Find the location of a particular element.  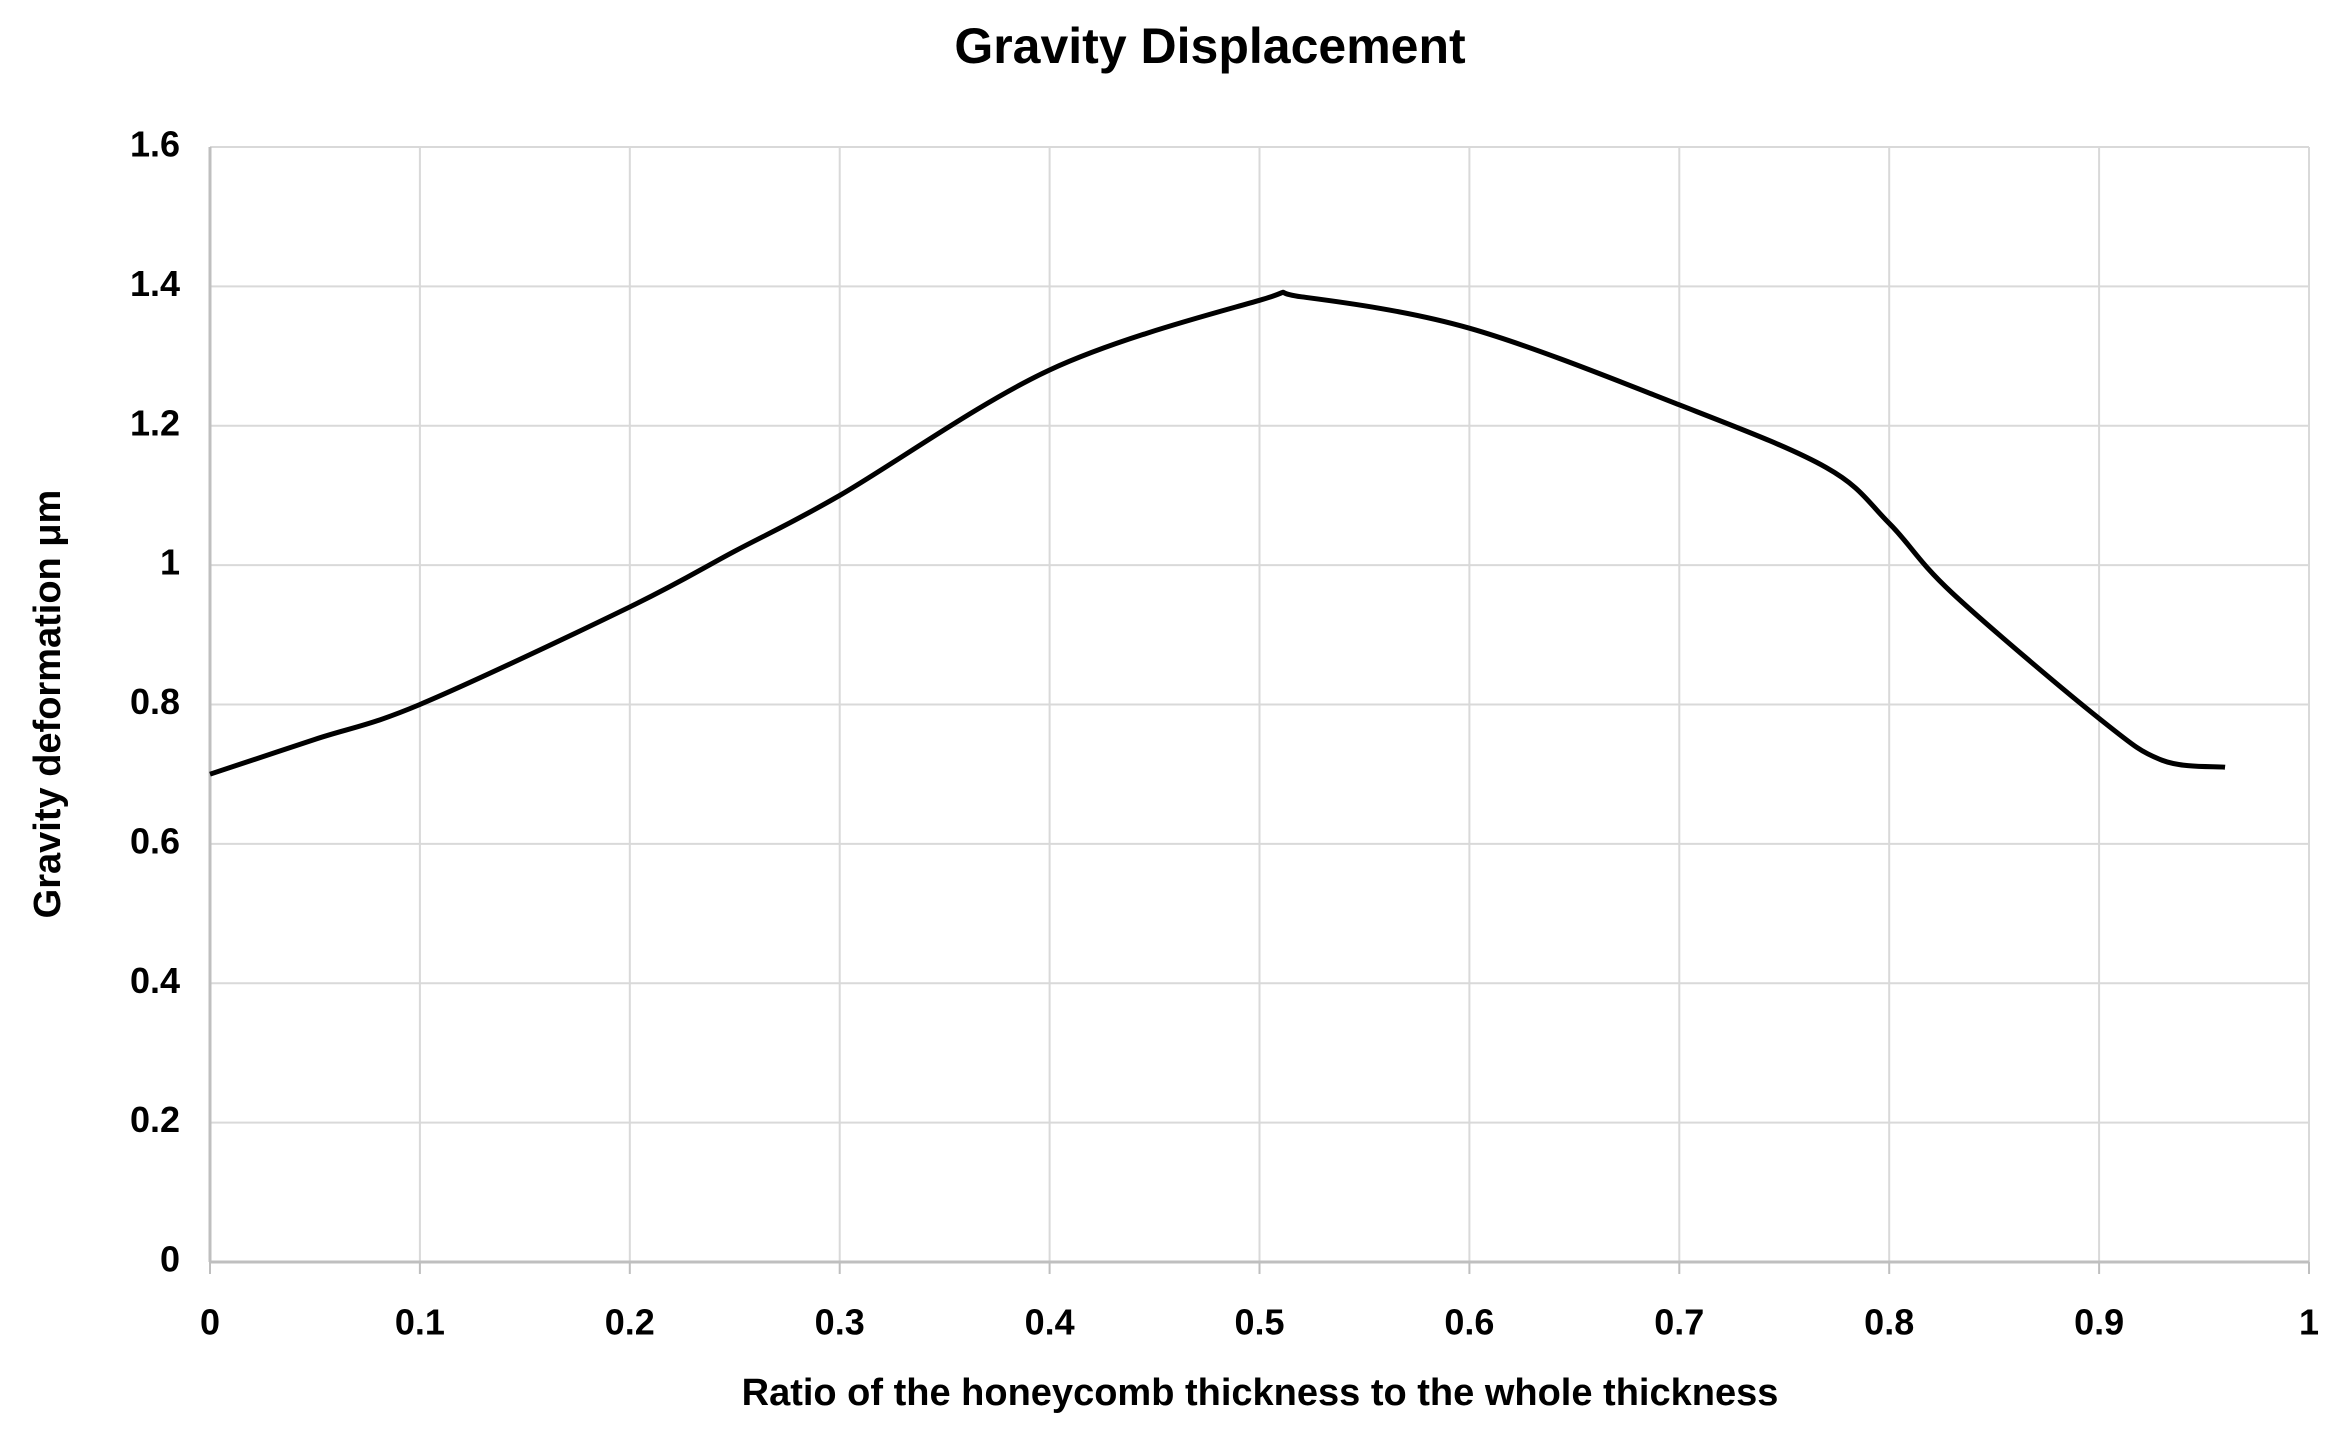

x-tick-label: 0 is located at coordinates (210, 1322).